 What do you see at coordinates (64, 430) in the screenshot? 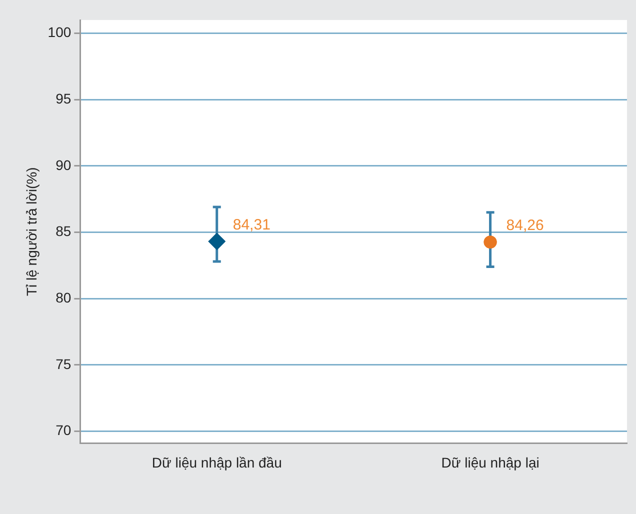
I see `y-tick-label: 70` at bounding box center [64, 430].